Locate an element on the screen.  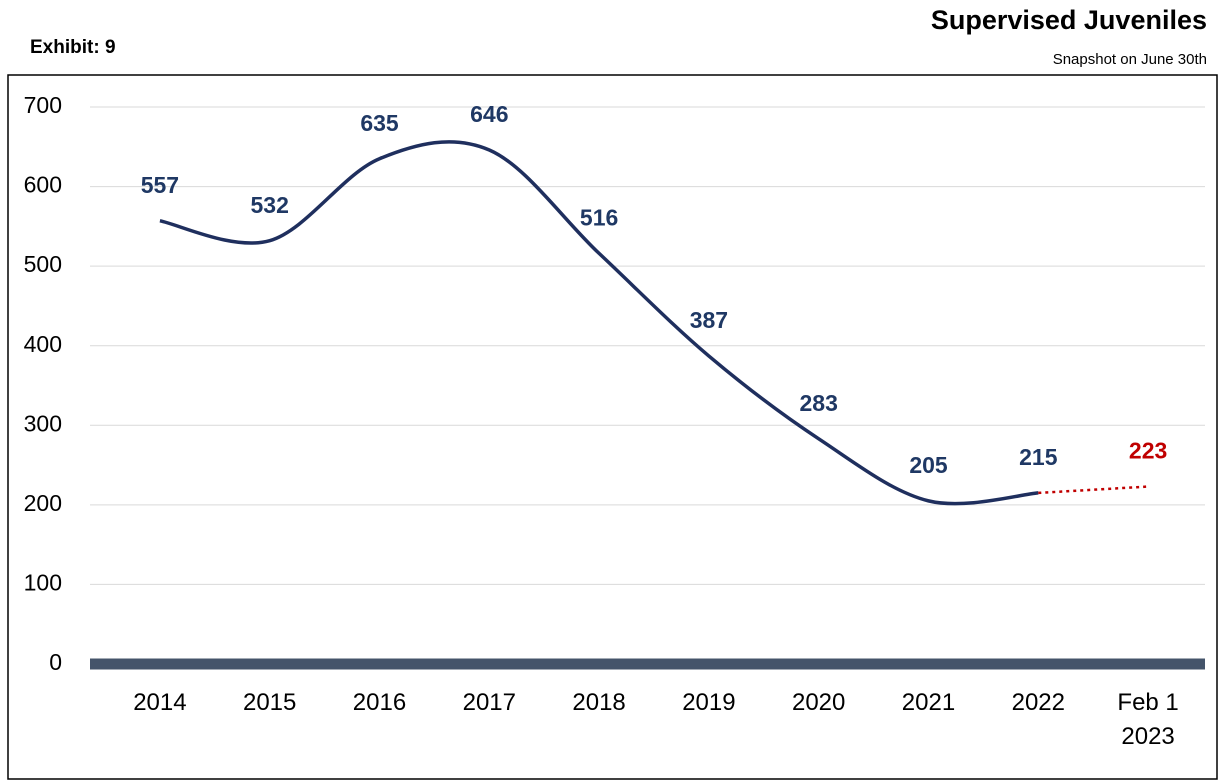
x-tick-label: 2014 is located at coordinates (160, 702).